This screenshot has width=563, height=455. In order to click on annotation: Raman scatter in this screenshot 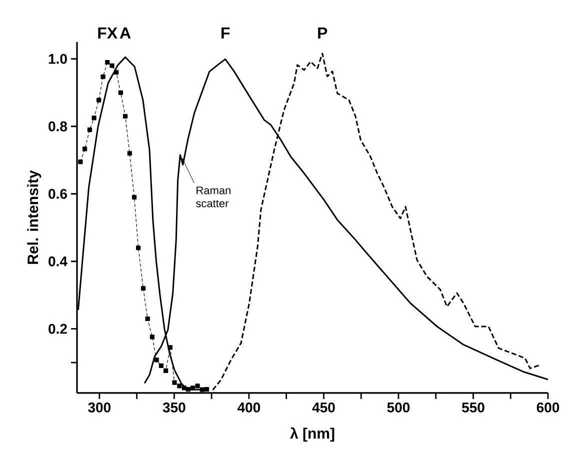, I will do `click(213, 197)`.